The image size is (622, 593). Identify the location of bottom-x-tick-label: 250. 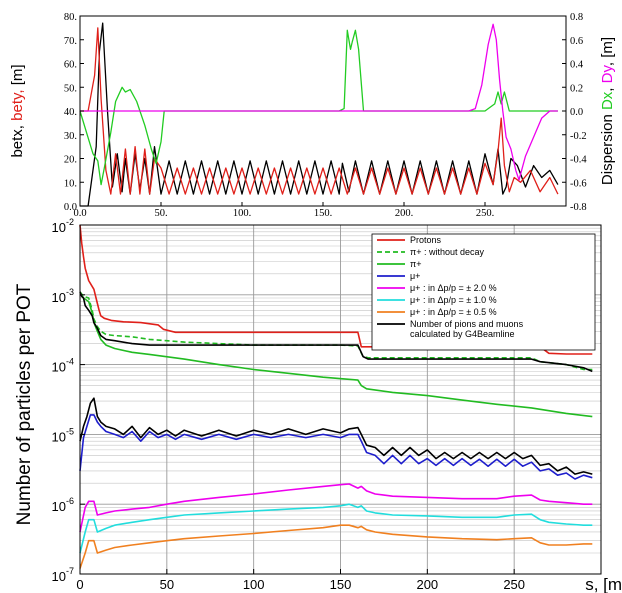
(514, 584).